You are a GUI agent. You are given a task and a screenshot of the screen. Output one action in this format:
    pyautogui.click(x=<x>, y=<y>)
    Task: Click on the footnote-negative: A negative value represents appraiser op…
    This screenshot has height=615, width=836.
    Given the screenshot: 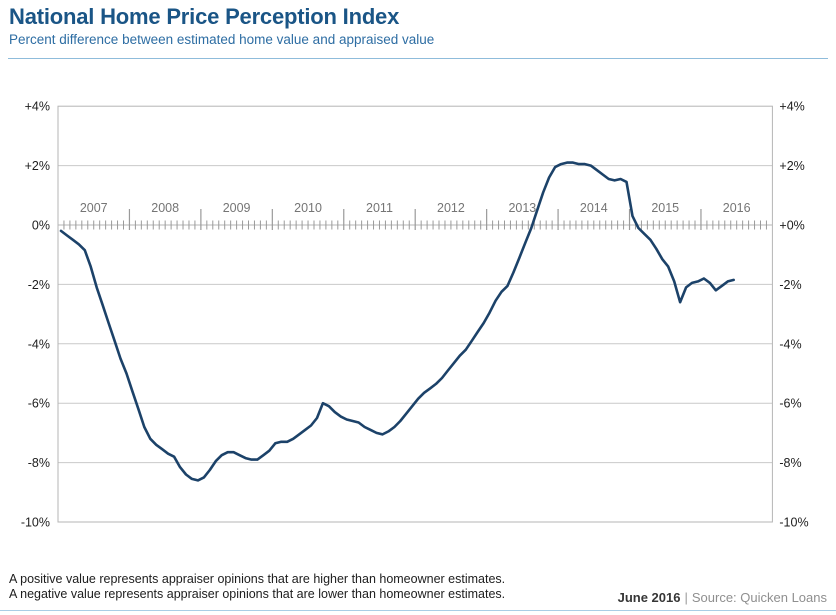 What is the action you would take?
    pyautogui.click(x=257, y=594)
    